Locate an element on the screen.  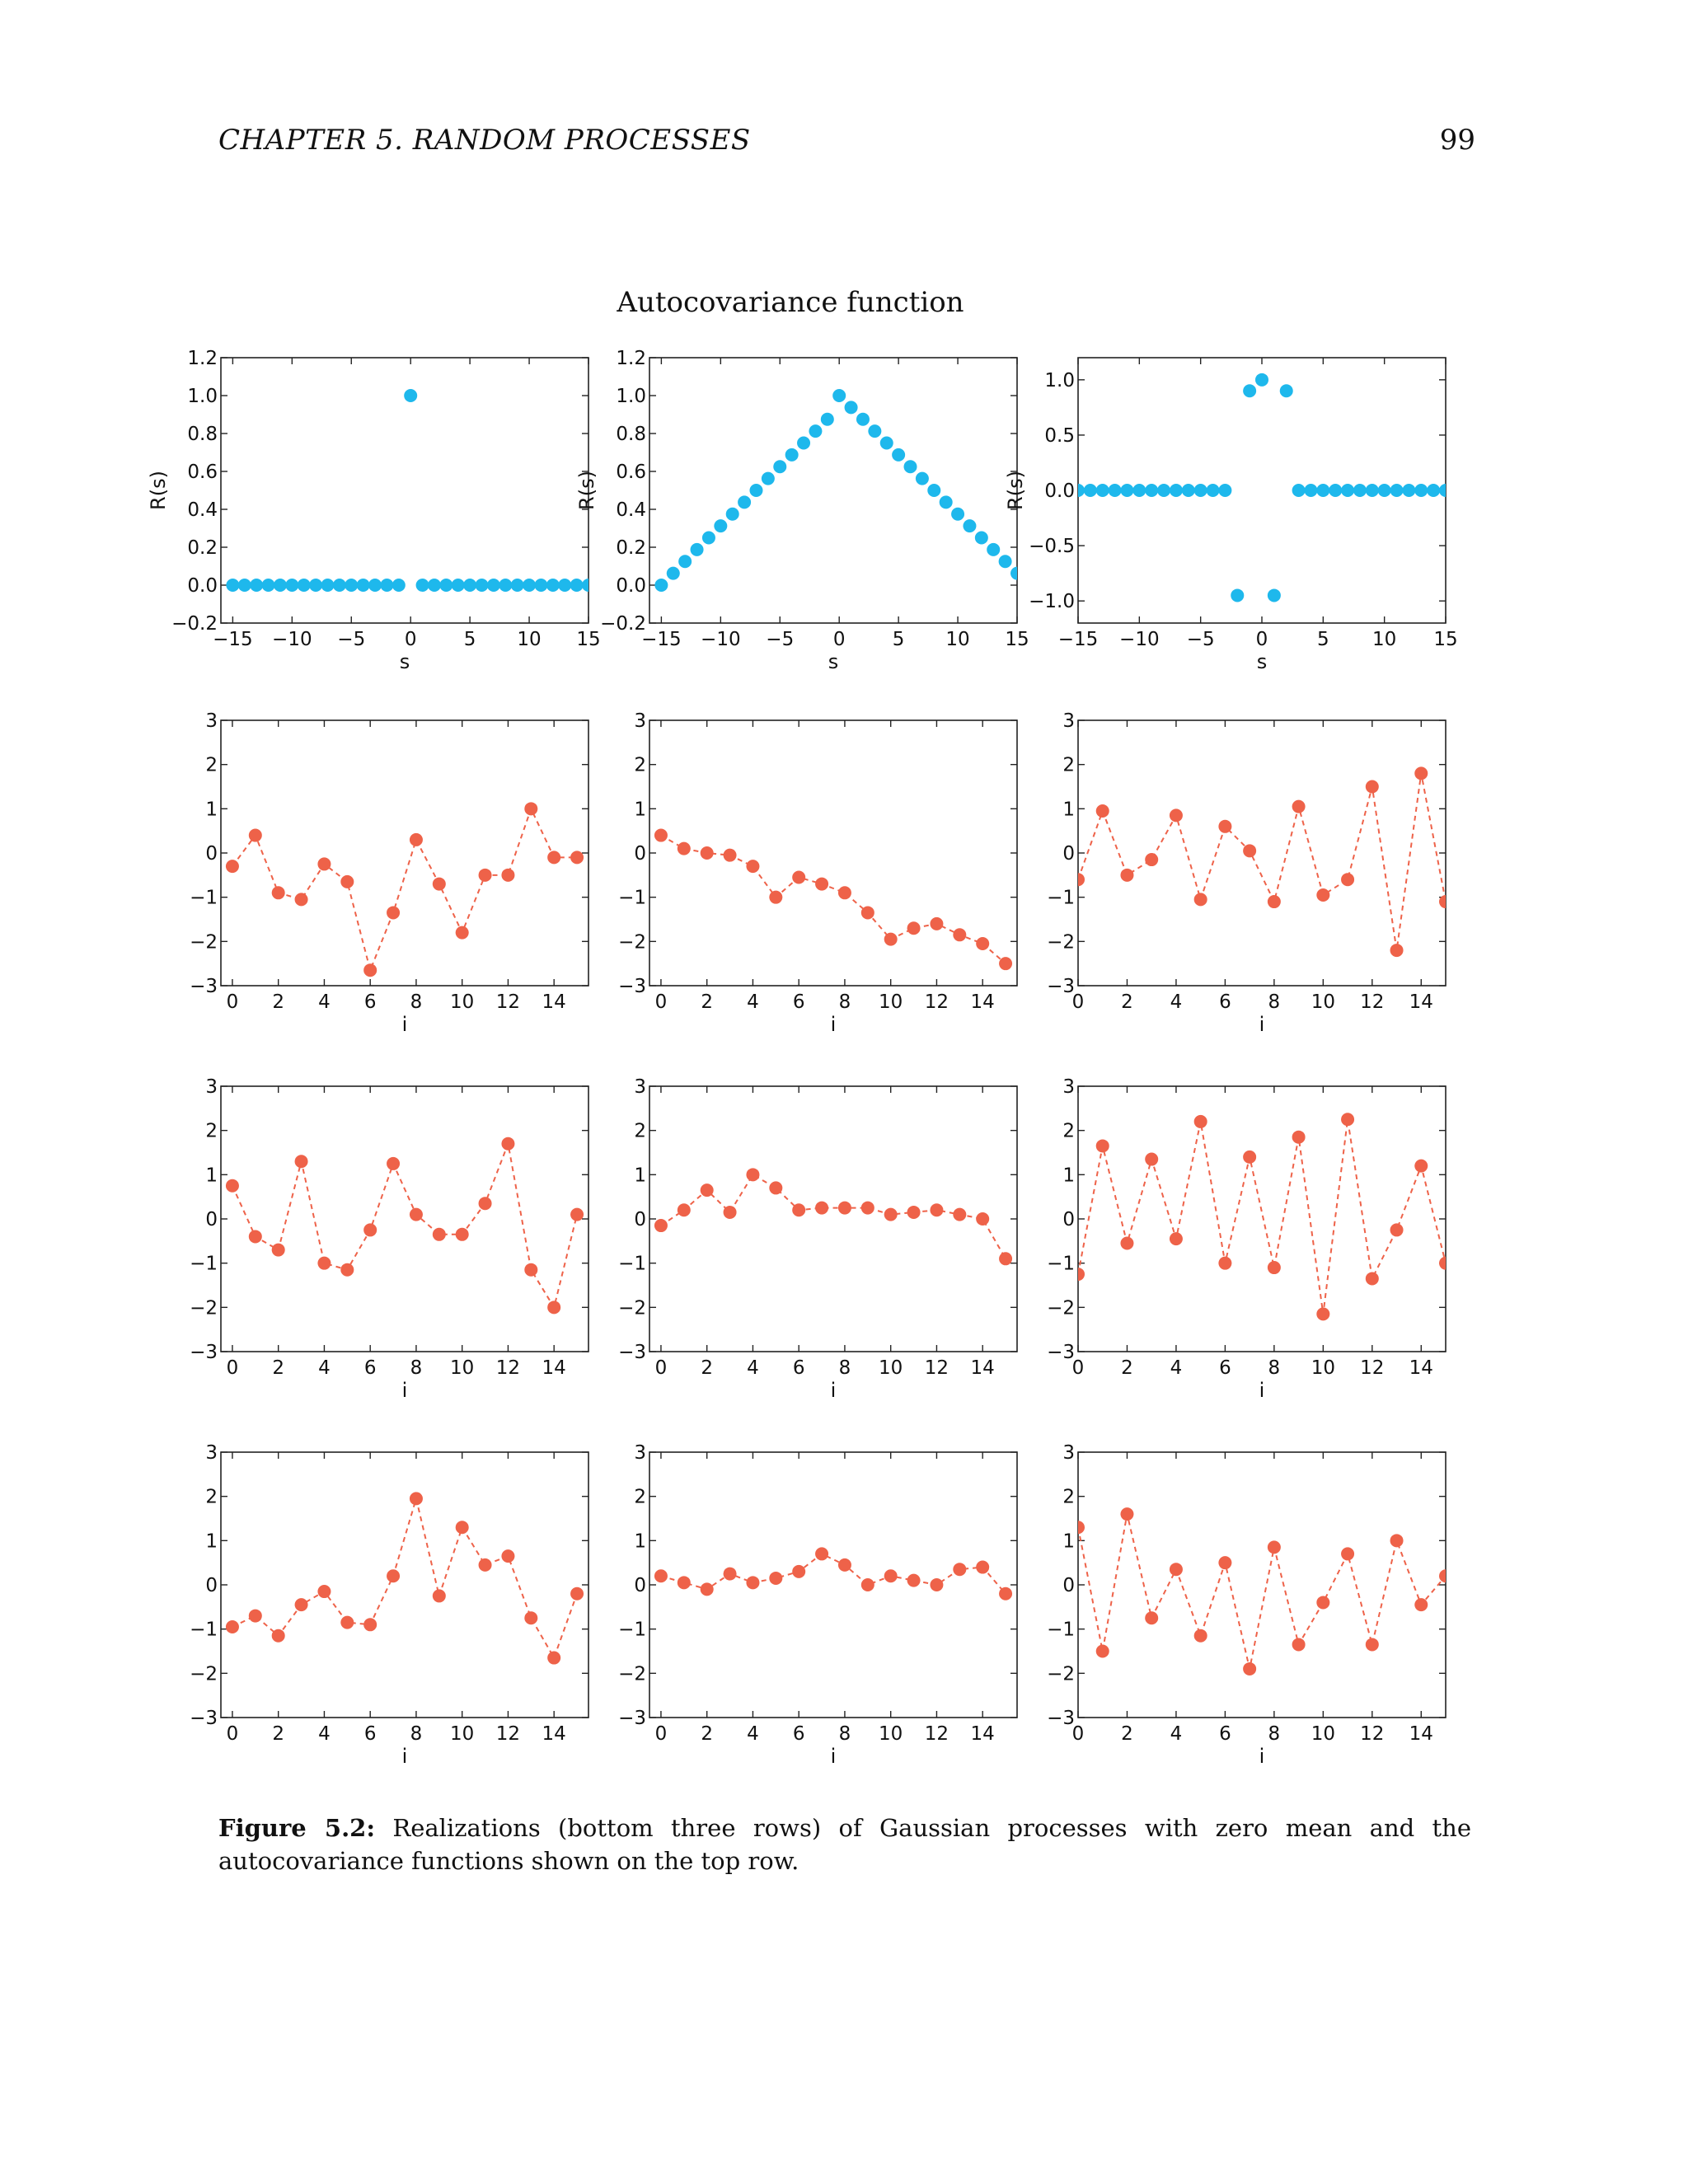
series-line is located at coordinates (406, 1577).